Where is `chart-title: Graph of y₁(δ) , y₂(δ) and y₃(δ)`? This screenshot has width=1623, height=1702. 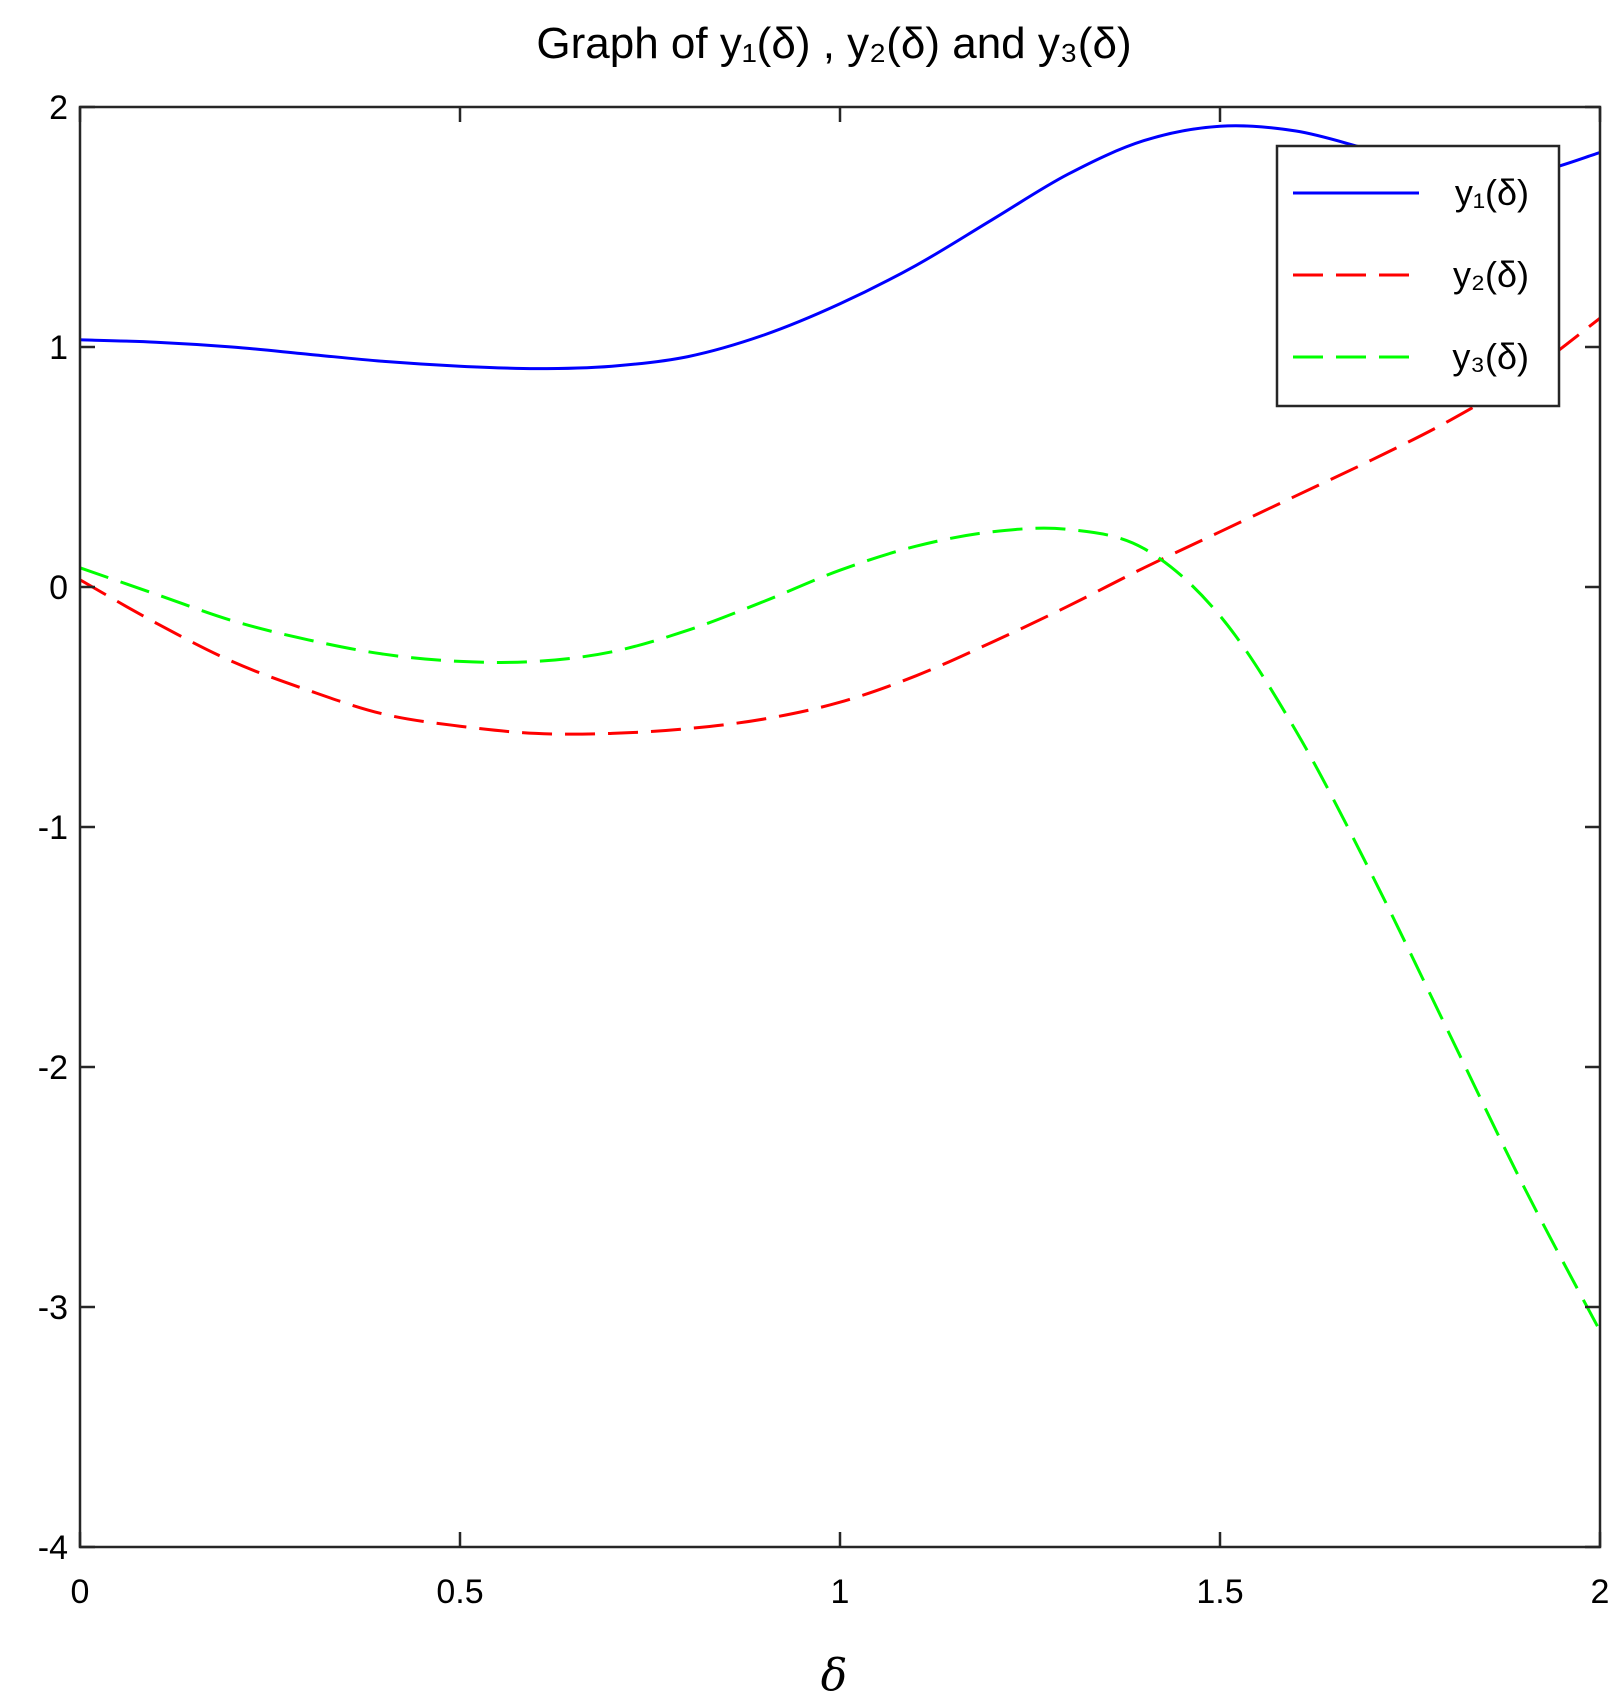
chart-title: Graph of y₁(δ) , y₂(δ) and y₃(δ) is located at coordinates (833, 43).